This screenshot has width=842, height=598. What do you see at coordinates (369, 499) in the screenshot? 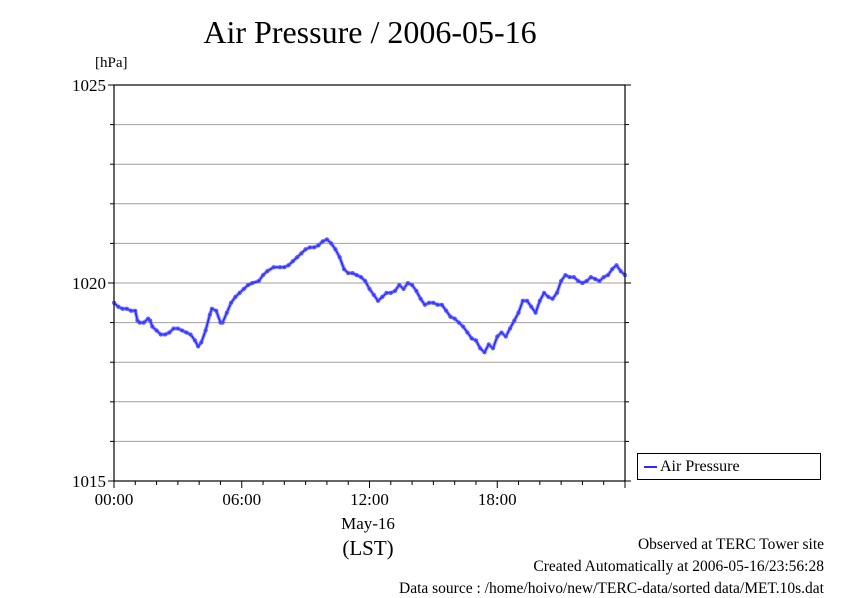
I see `x-tick-label: 12:00` at bounding box center [369, 499].